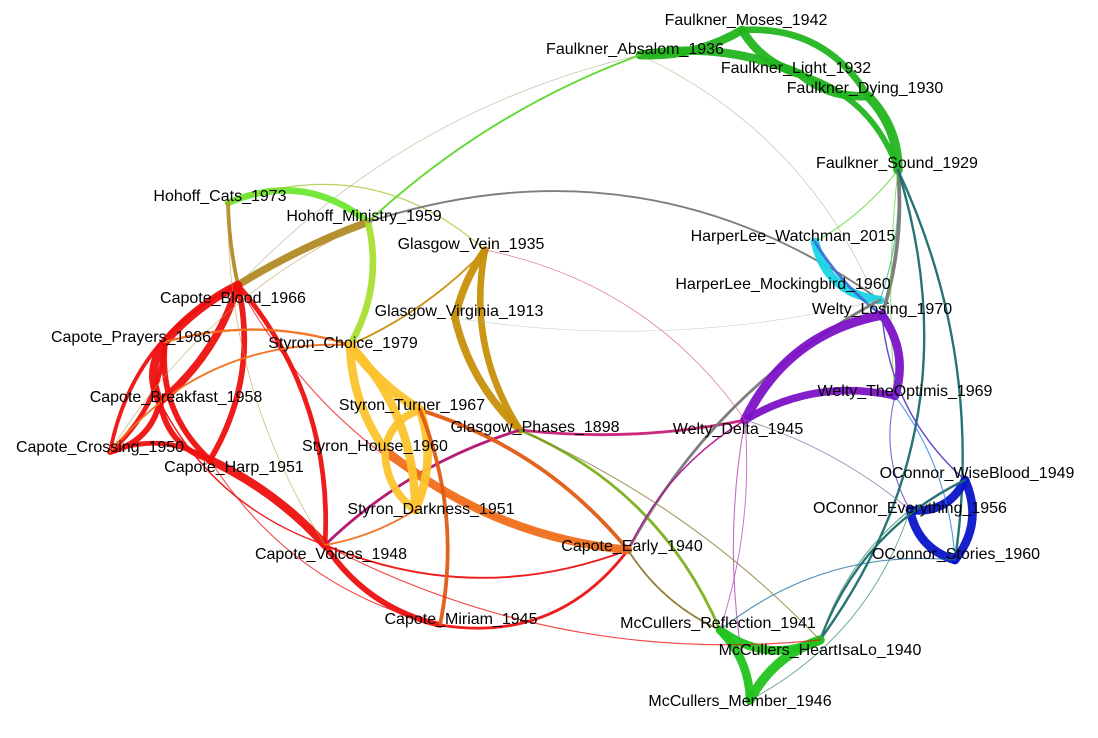  I want to click on edge-hohoff_ministry-capote_crossing, so click(239, 337).